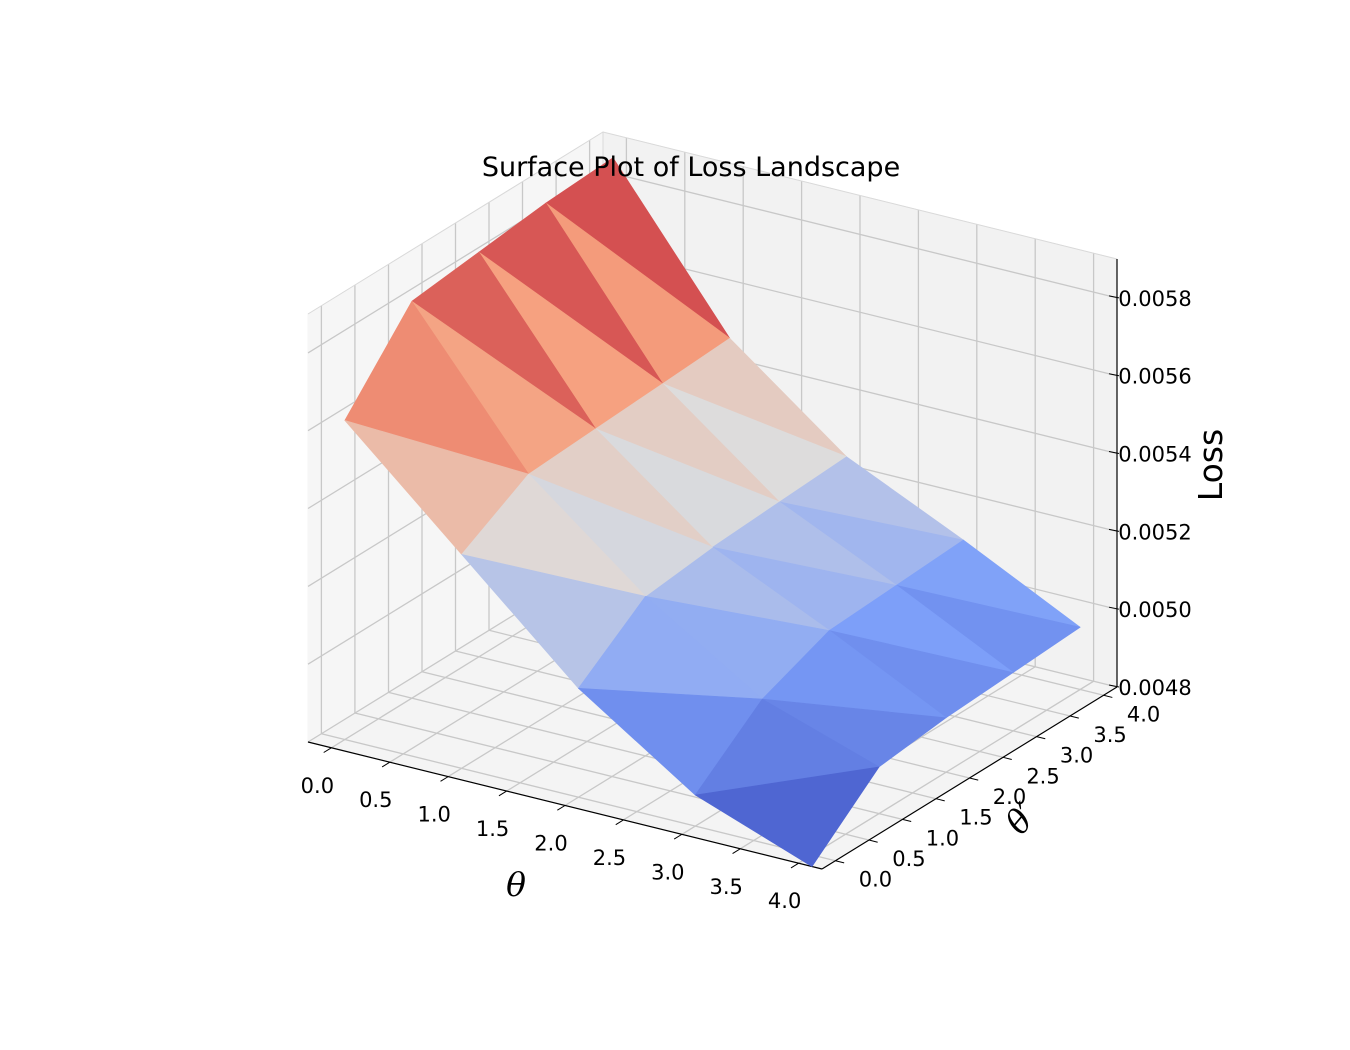 This screenshot has height=1050, width=1350. I want to click on surface-facet, so click(787, 816).